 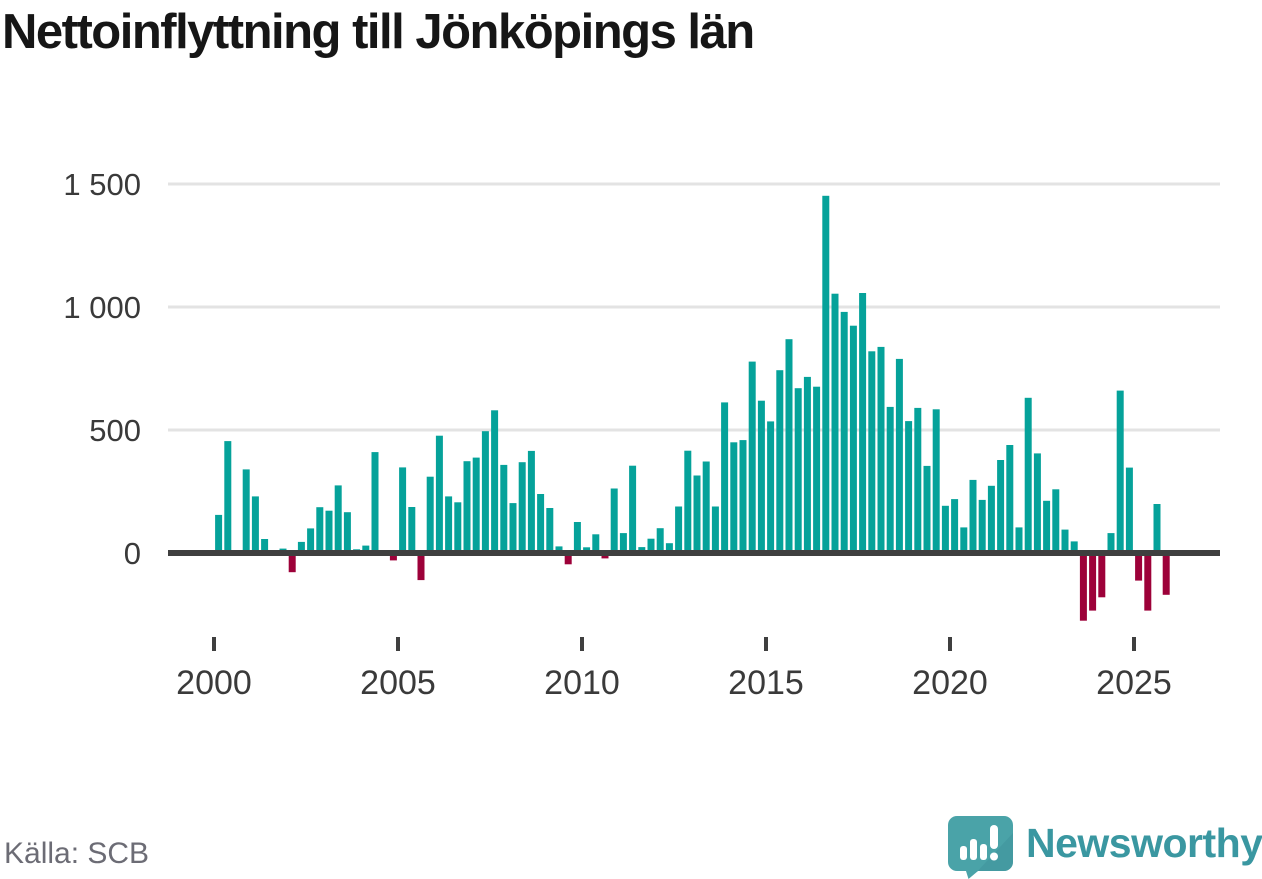 I want to click on bar-2019Q3, so click(x=936, y=481).